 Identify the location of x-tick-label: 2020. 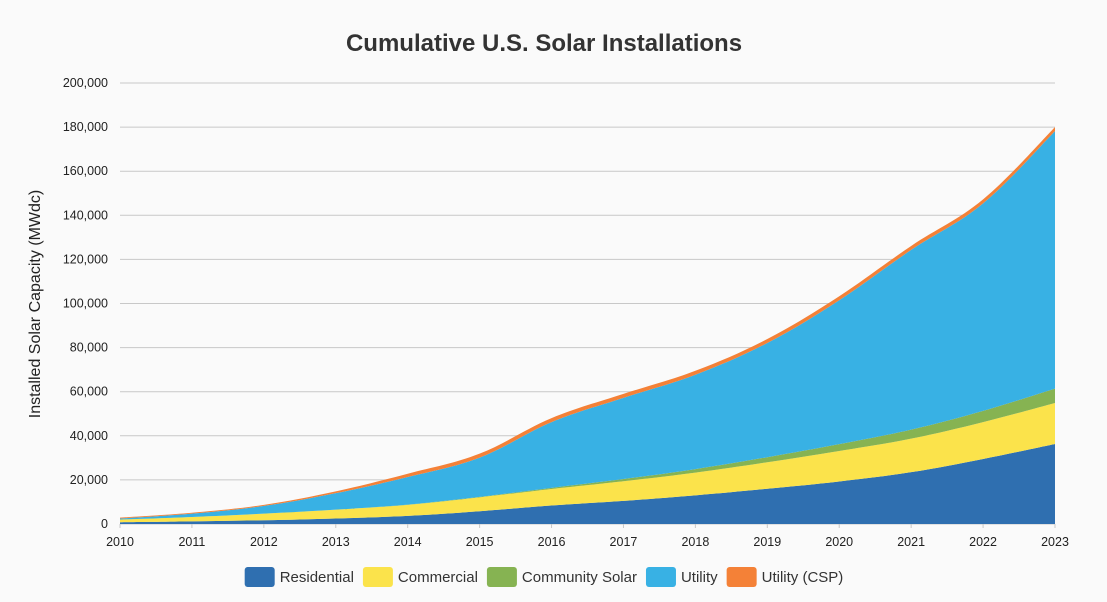
(839, 542).